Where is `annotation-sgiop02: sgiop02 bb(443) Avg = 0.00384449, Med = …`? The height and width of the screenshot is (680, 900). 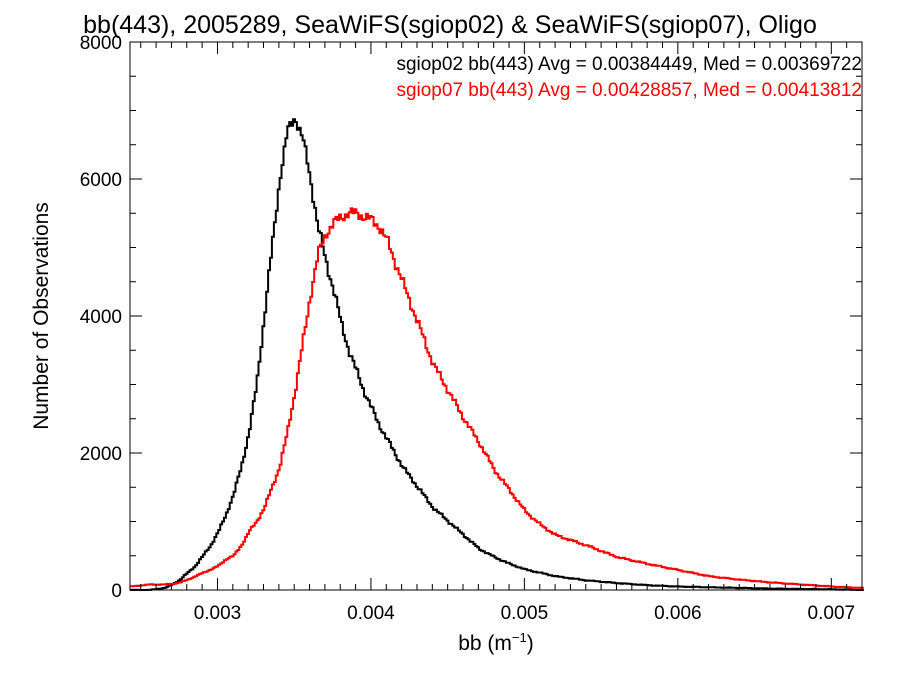 annotation-sgiop02: sgiop02 bb(443) Avg = 0.00384449, Med = … is located at coordinates (629, 64).